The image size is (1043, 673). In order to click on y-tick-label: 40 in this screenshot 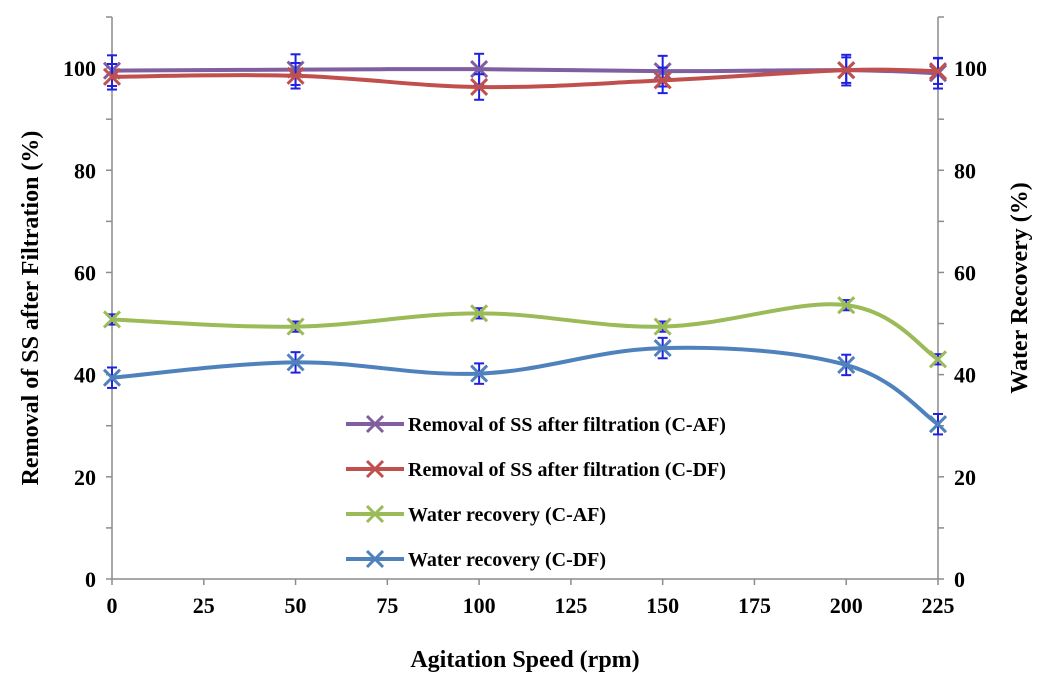, I will do `click(85, 375)`.